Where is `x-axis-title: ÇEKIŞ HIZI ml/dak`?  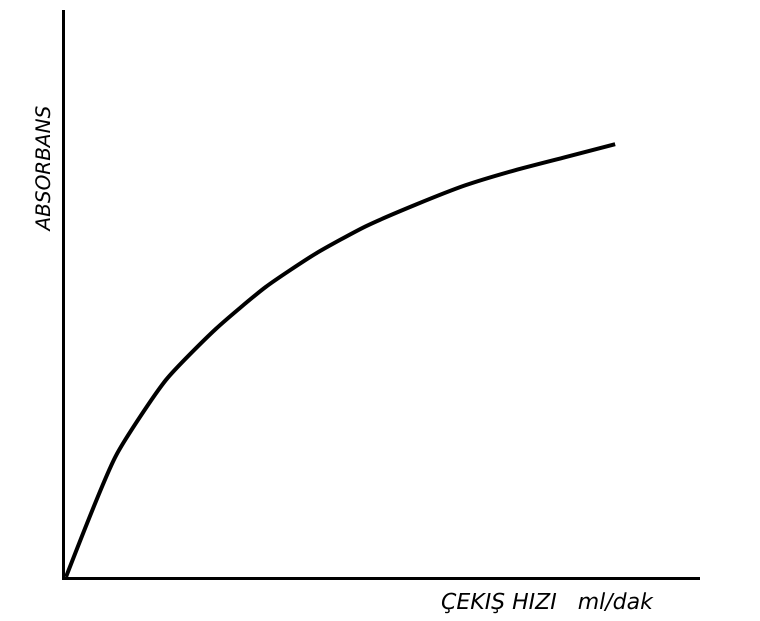 x-axis-title: ÇEKIŞ HIZI ml/dak is located at coordinates (547, 602).